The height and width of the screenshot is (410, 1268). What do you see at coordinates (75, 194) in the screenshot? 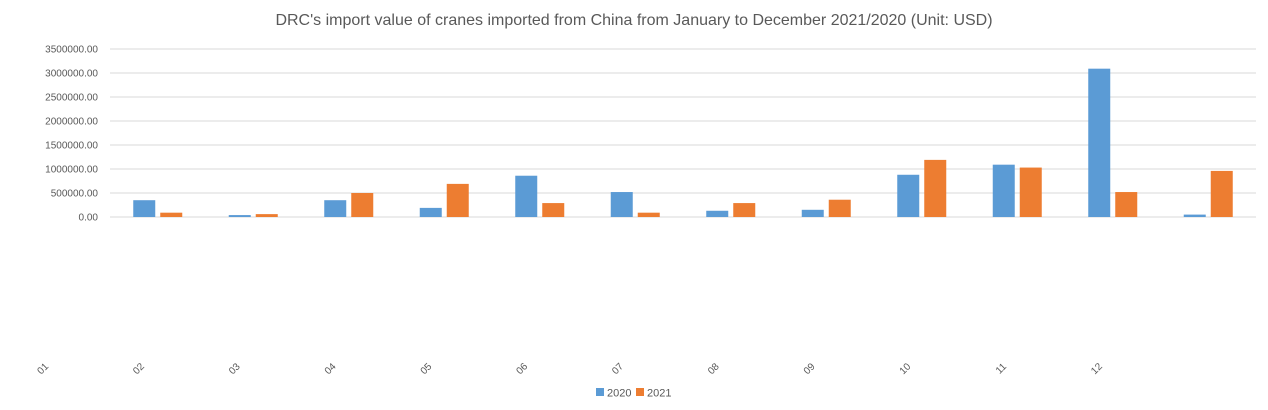
I see `y-tick-label: 500000.00` at bounding box center [75, 194].